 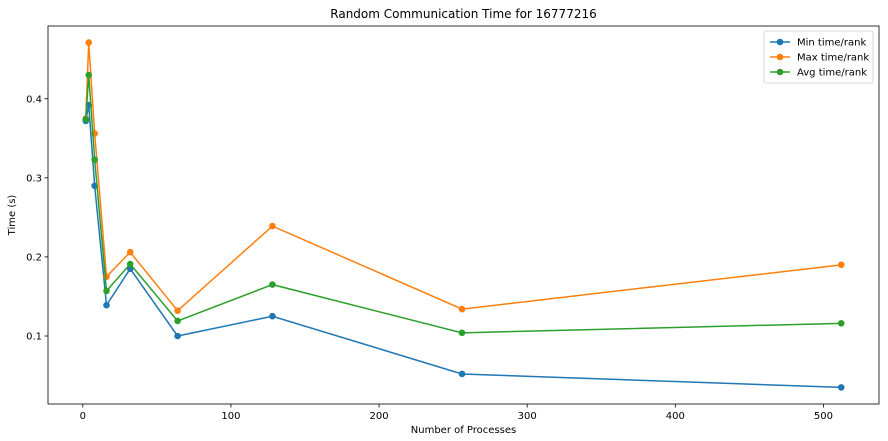 What do you see at coordinates (379, 416) in the screenshot?
I see `x-tick-label: 200` at bounding box center [379, 416].